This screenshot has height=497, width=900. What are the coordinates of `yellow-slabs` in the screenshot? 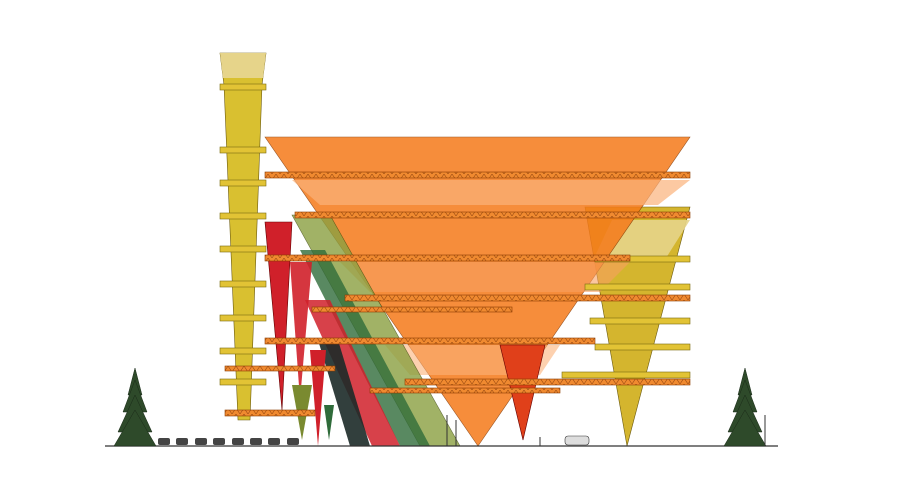 It's located at (626, 317).